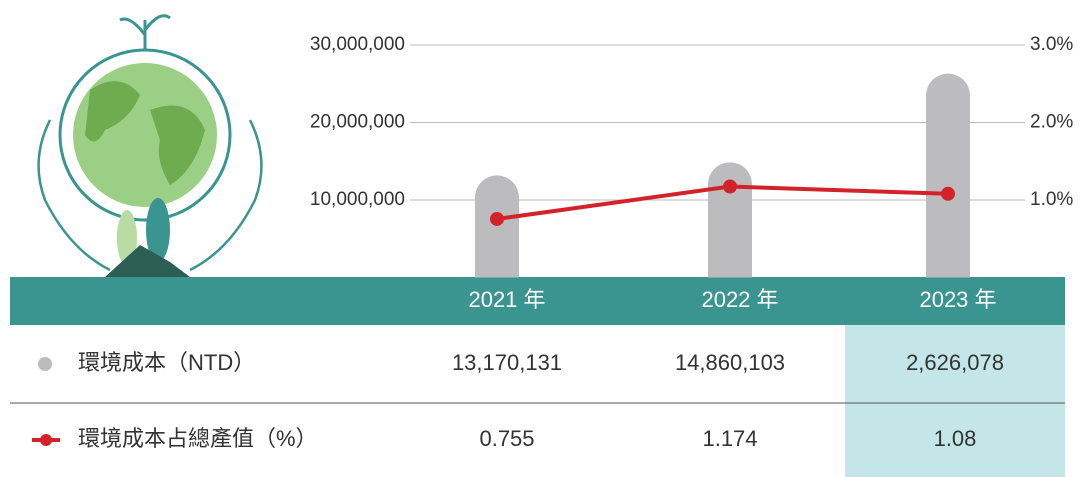 The height and width of the screenshot is (477, 1080). I want to click on header-band, so click(537, 301).